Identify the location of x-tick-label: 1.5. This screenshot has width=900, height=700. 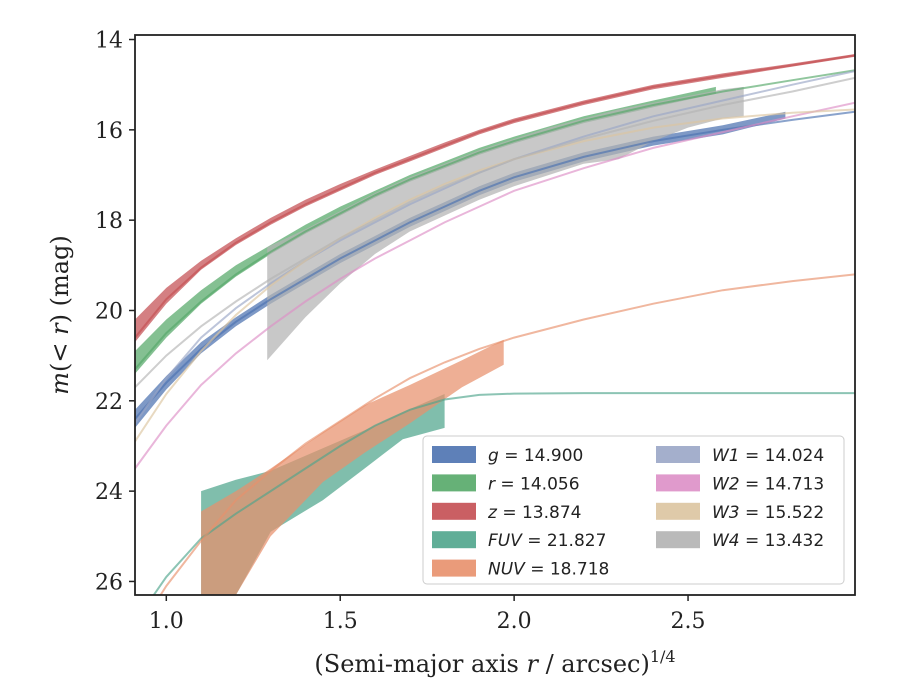
(340, 621).